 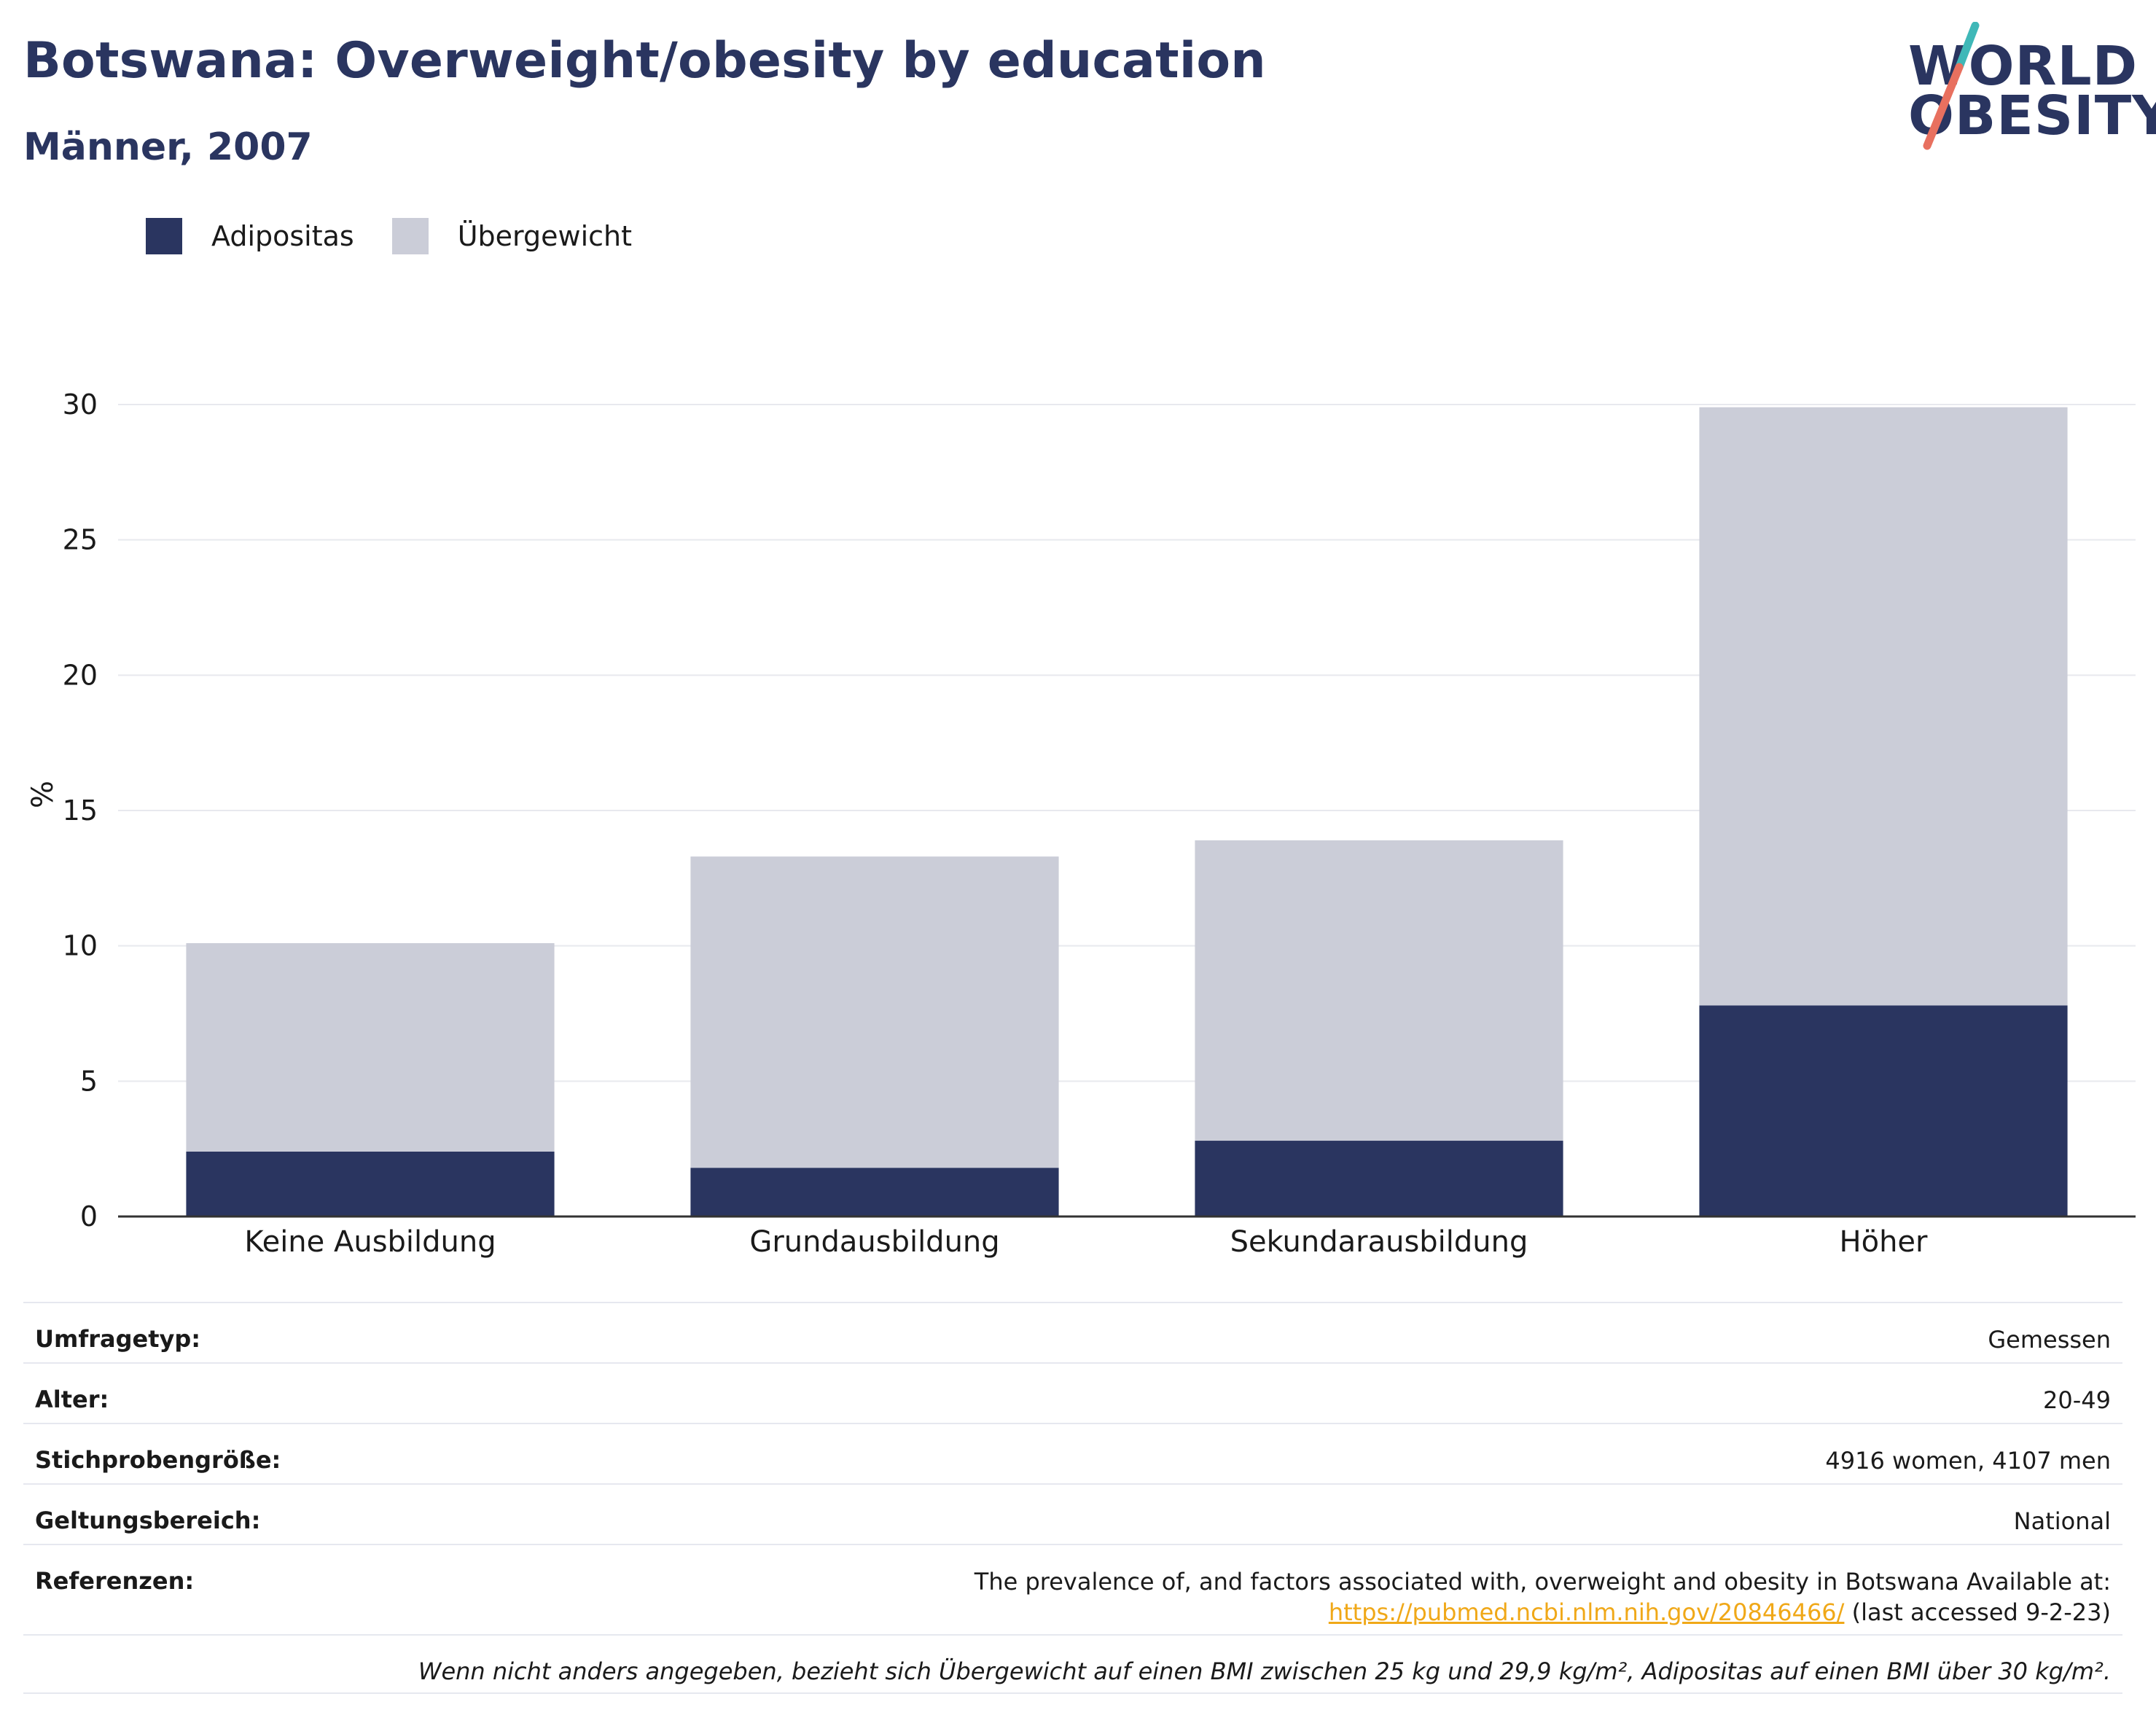 I want to click on x-tick-label-2: Grundausbildung, so click(x=874, y=1242).